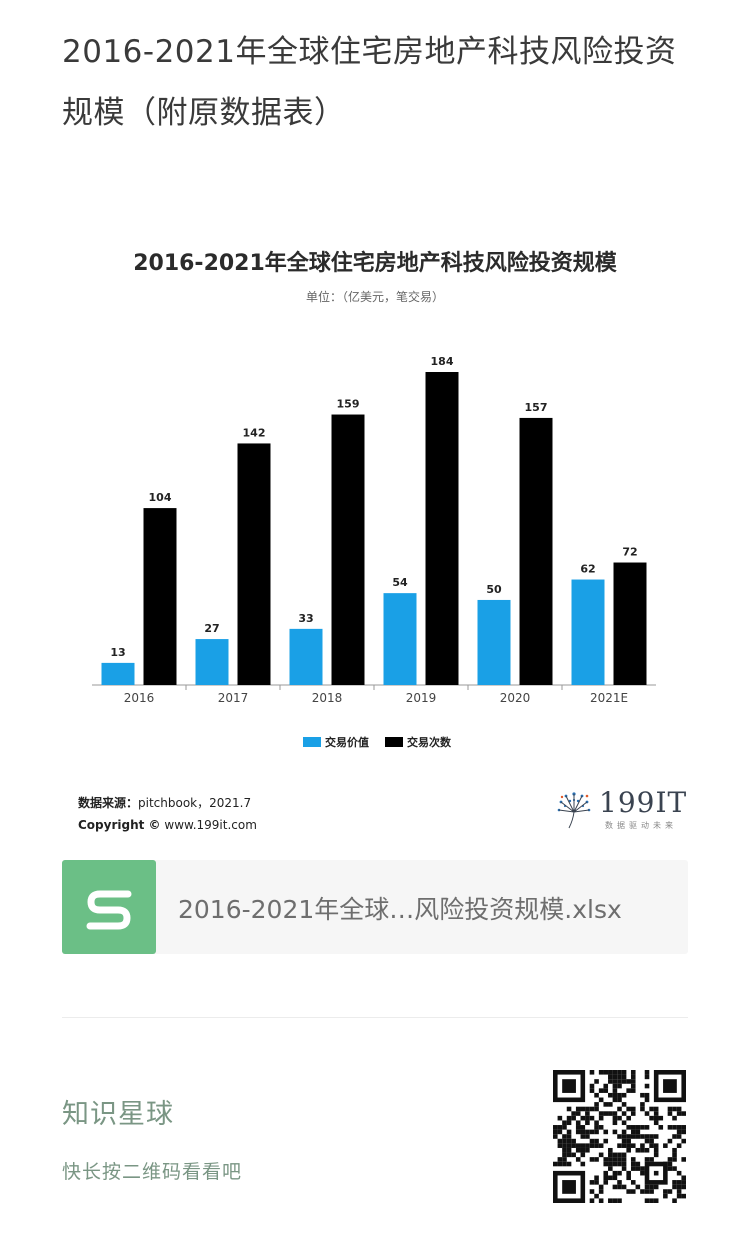 Image resolution: width=750 pixels, height=1257 pixels. What do you see at coordinates (117, 652) in the screenshot?
I see `data-label: 13` at bounding box center [117, 652].